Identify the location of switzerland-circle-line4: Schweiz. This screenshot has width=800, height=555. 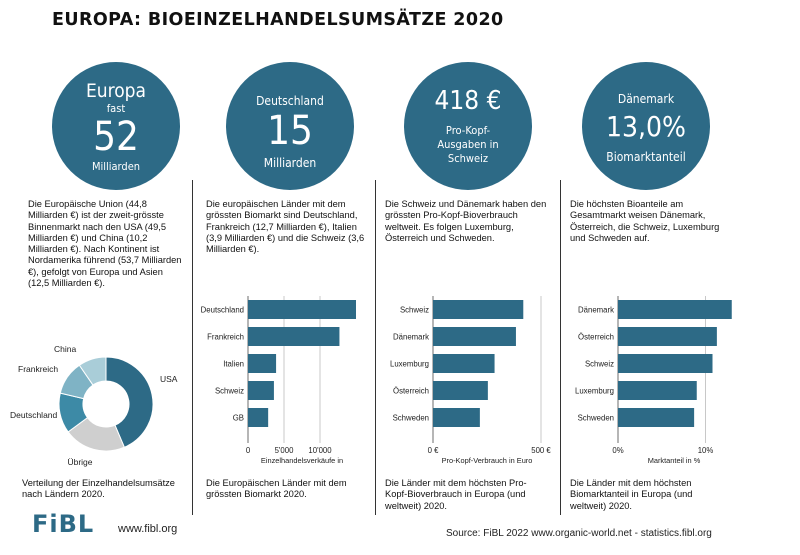
(468, 158).